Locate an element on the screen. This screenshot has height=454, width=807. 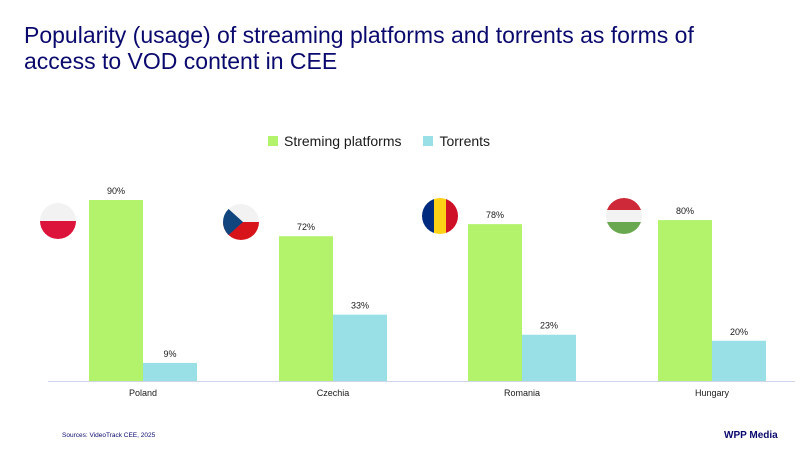
data-label-streaming-poland: 90% is located at coordinates (116, 191).